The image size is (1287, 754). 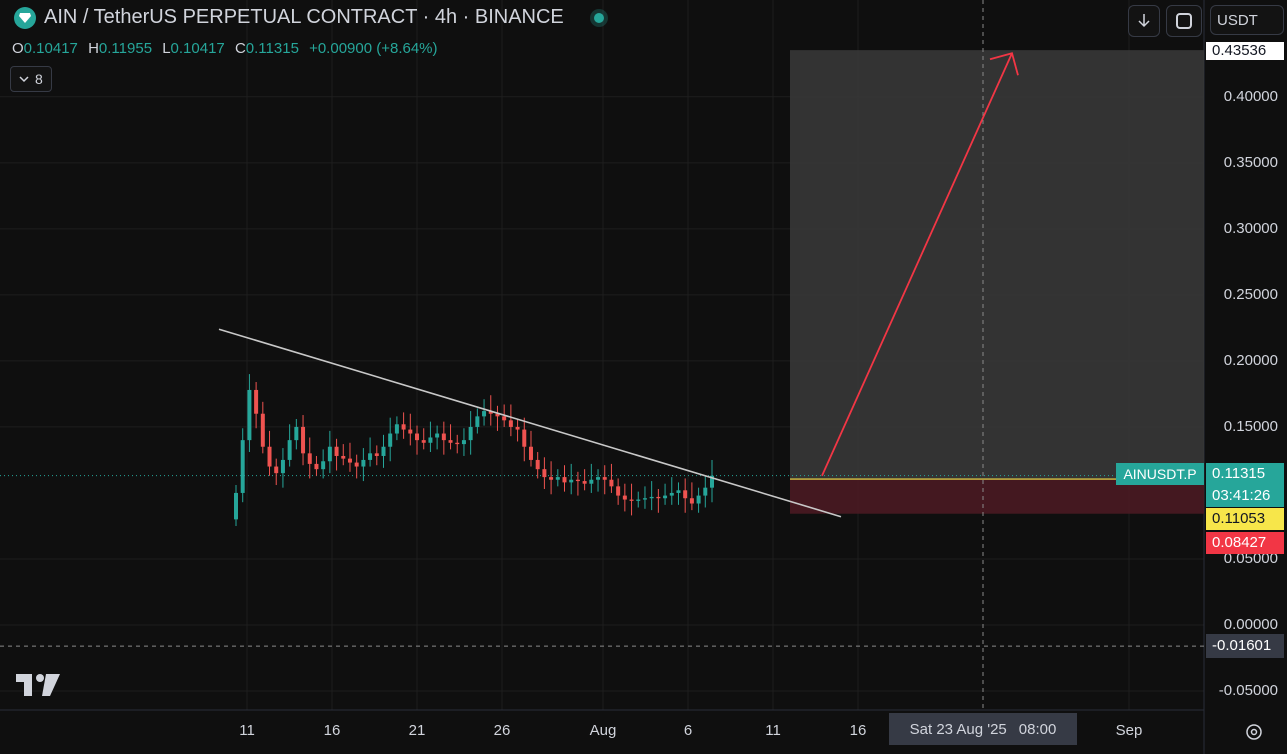 I want to click on price-tick: 0.05000, so click(x=1250, y=558).